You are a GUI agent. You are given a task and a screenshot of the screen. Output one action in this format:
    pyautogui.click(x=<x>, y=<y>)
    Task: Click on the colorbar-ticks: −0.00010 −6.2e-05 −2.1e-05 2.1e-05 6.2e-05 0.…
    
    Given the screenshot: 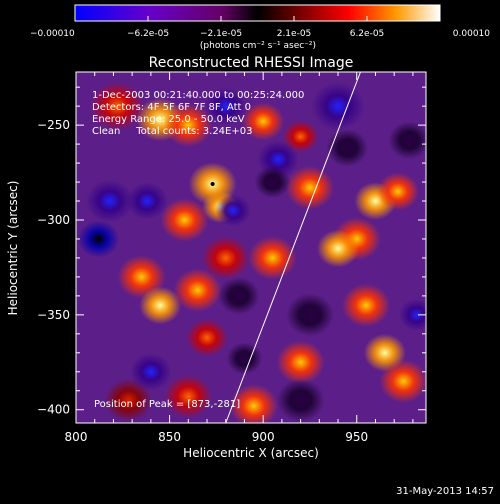 What is the action you would take?
    pyautogui.click(x=260, y=27)
    